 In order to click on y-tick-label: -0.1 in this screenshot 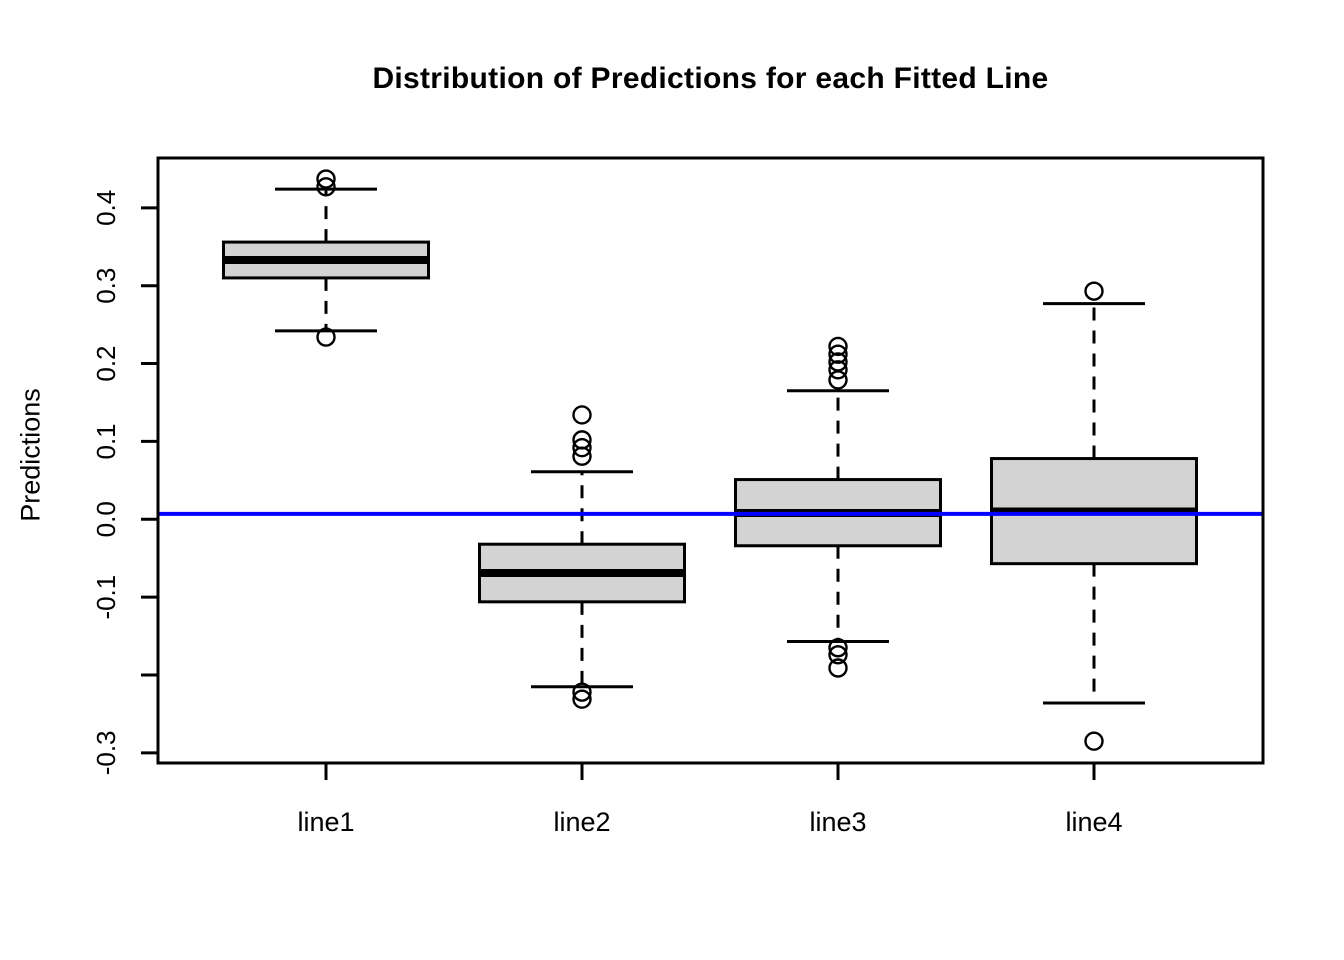, I will do `click(106, 597)`.